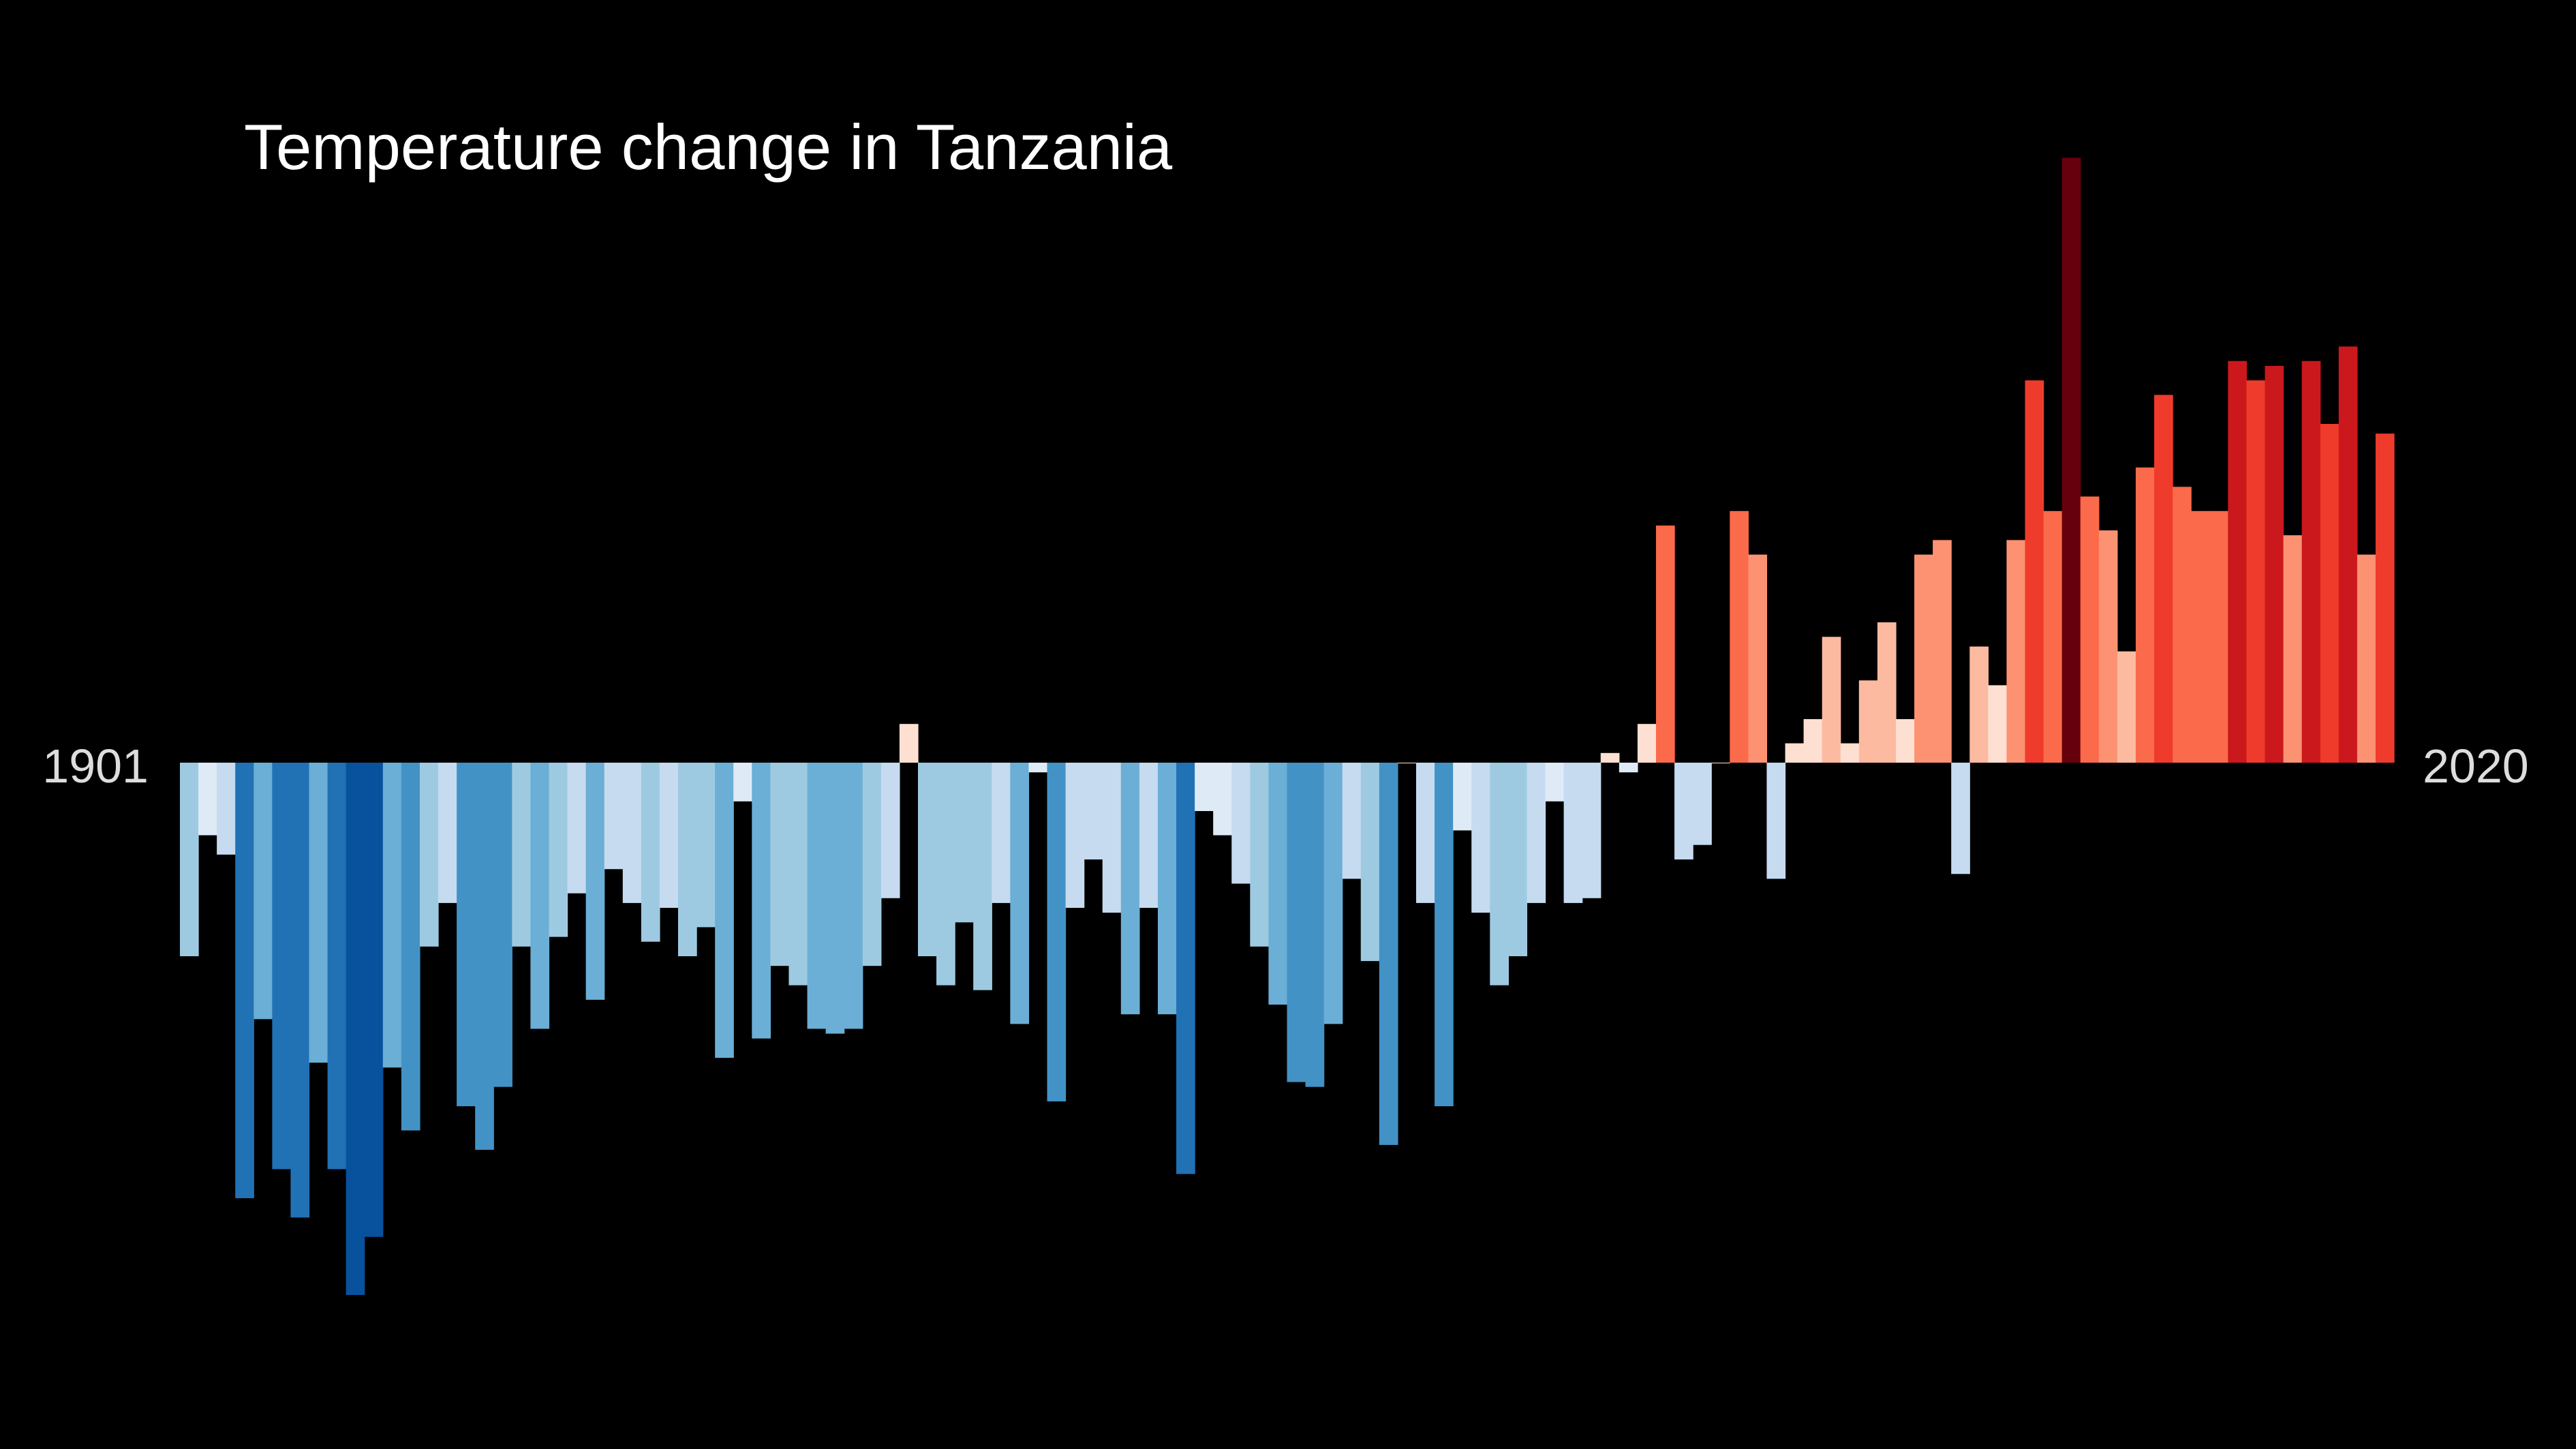 The image size is (2576, 1449). Describe the element at coordinates (2348, 555) in the screenshot. I see `bar-2018` at that location.